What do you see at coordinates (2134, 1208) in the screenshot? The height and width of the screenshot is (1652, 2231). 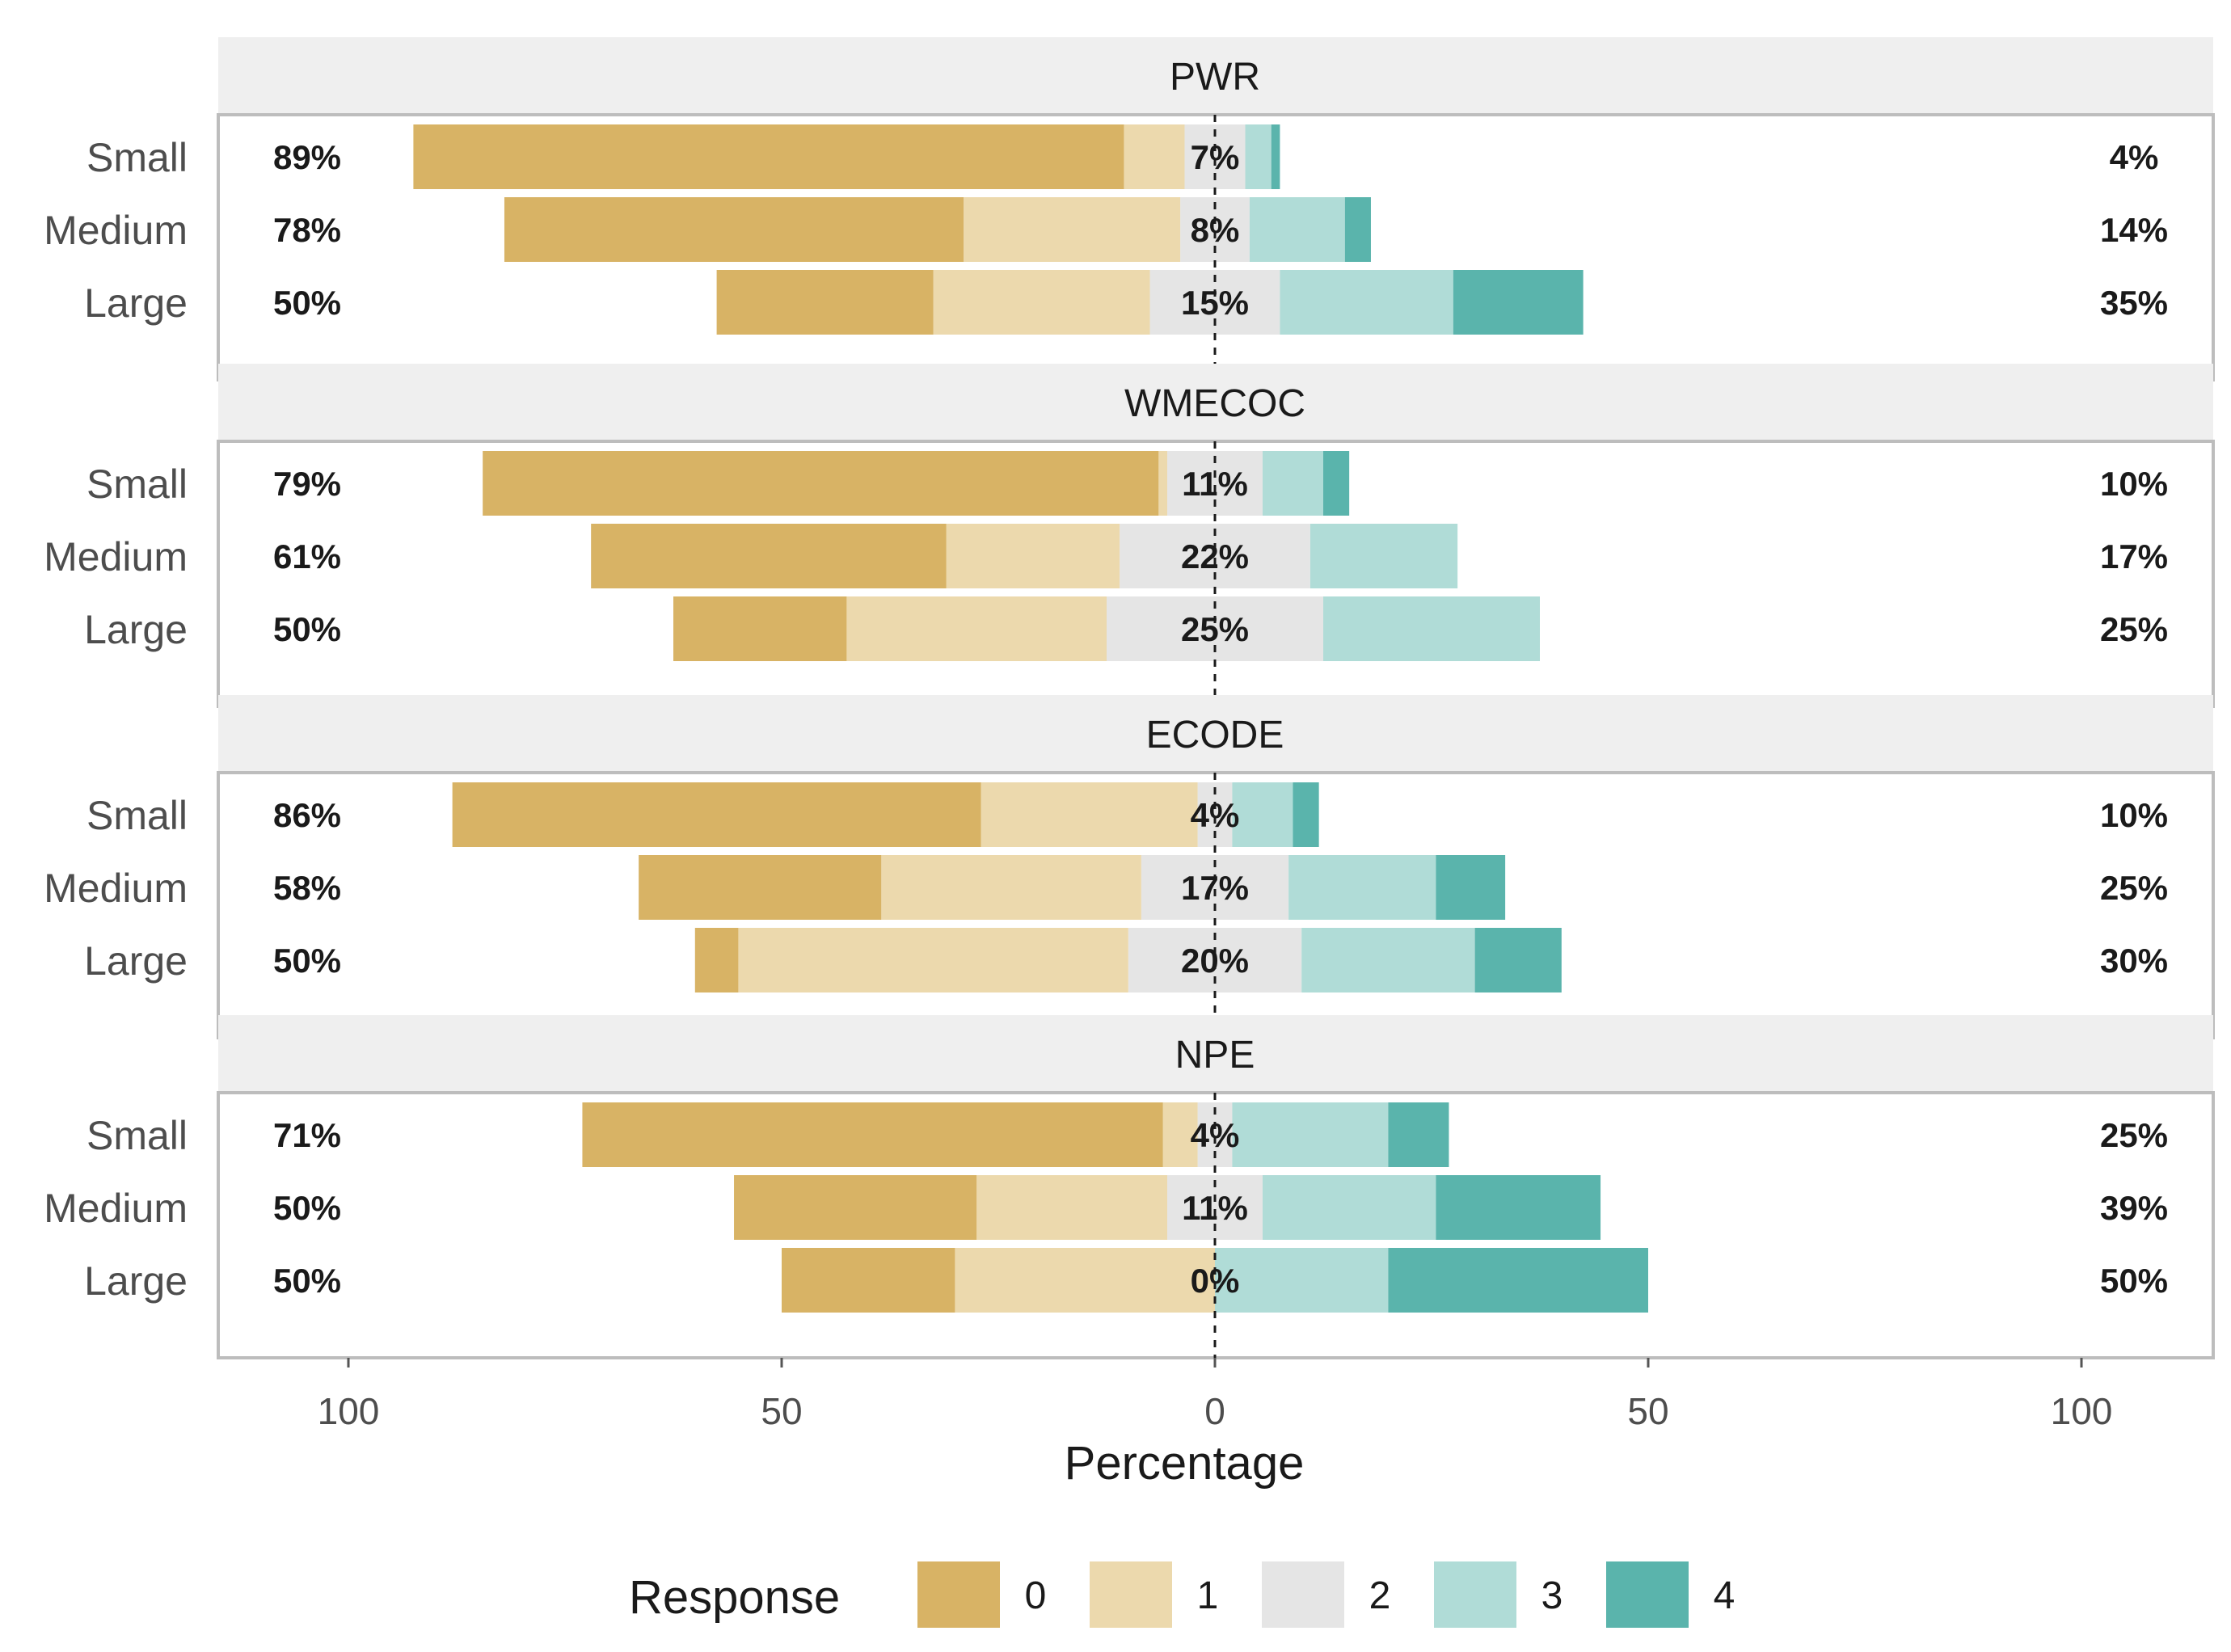 I see `right-pct-npe-medium: 39%` at bounding box center [2134, 1208].